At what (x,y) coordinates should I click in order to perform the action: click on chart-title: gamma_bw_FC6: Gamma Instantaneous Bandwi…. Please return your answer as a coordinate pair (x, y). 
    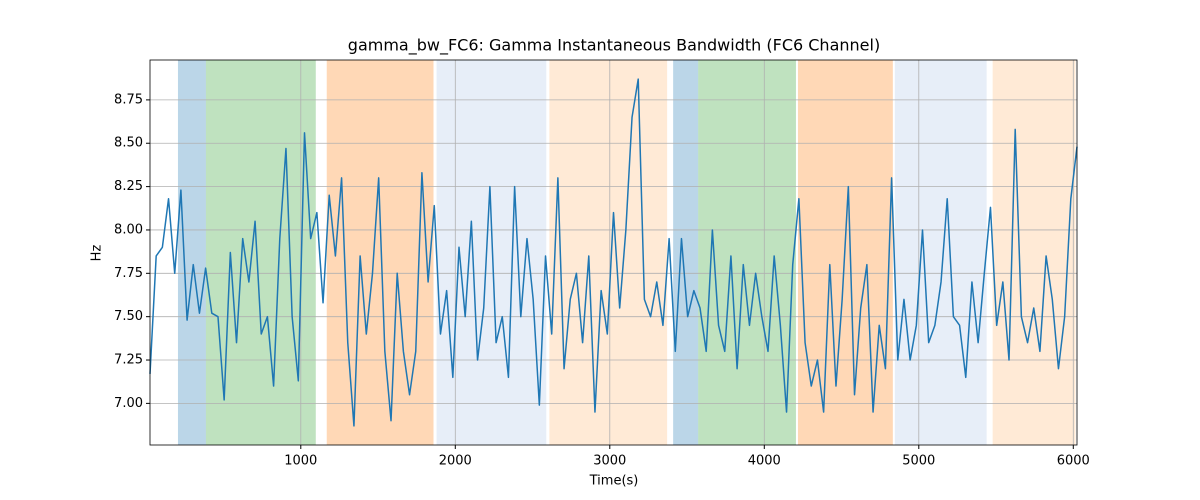
    Looking at the image, I should click on (614, 46).